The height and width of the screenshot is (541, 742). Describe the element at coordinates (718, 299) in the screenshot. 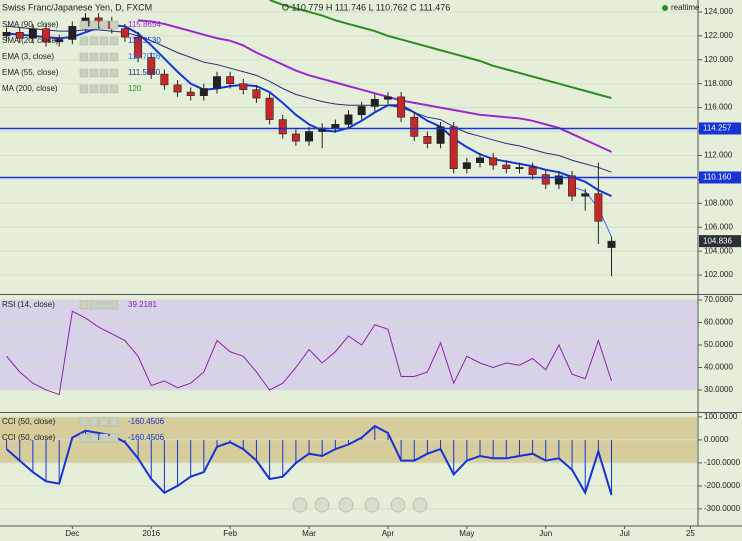

I see `y-tick-label: 70.0000` at that location.